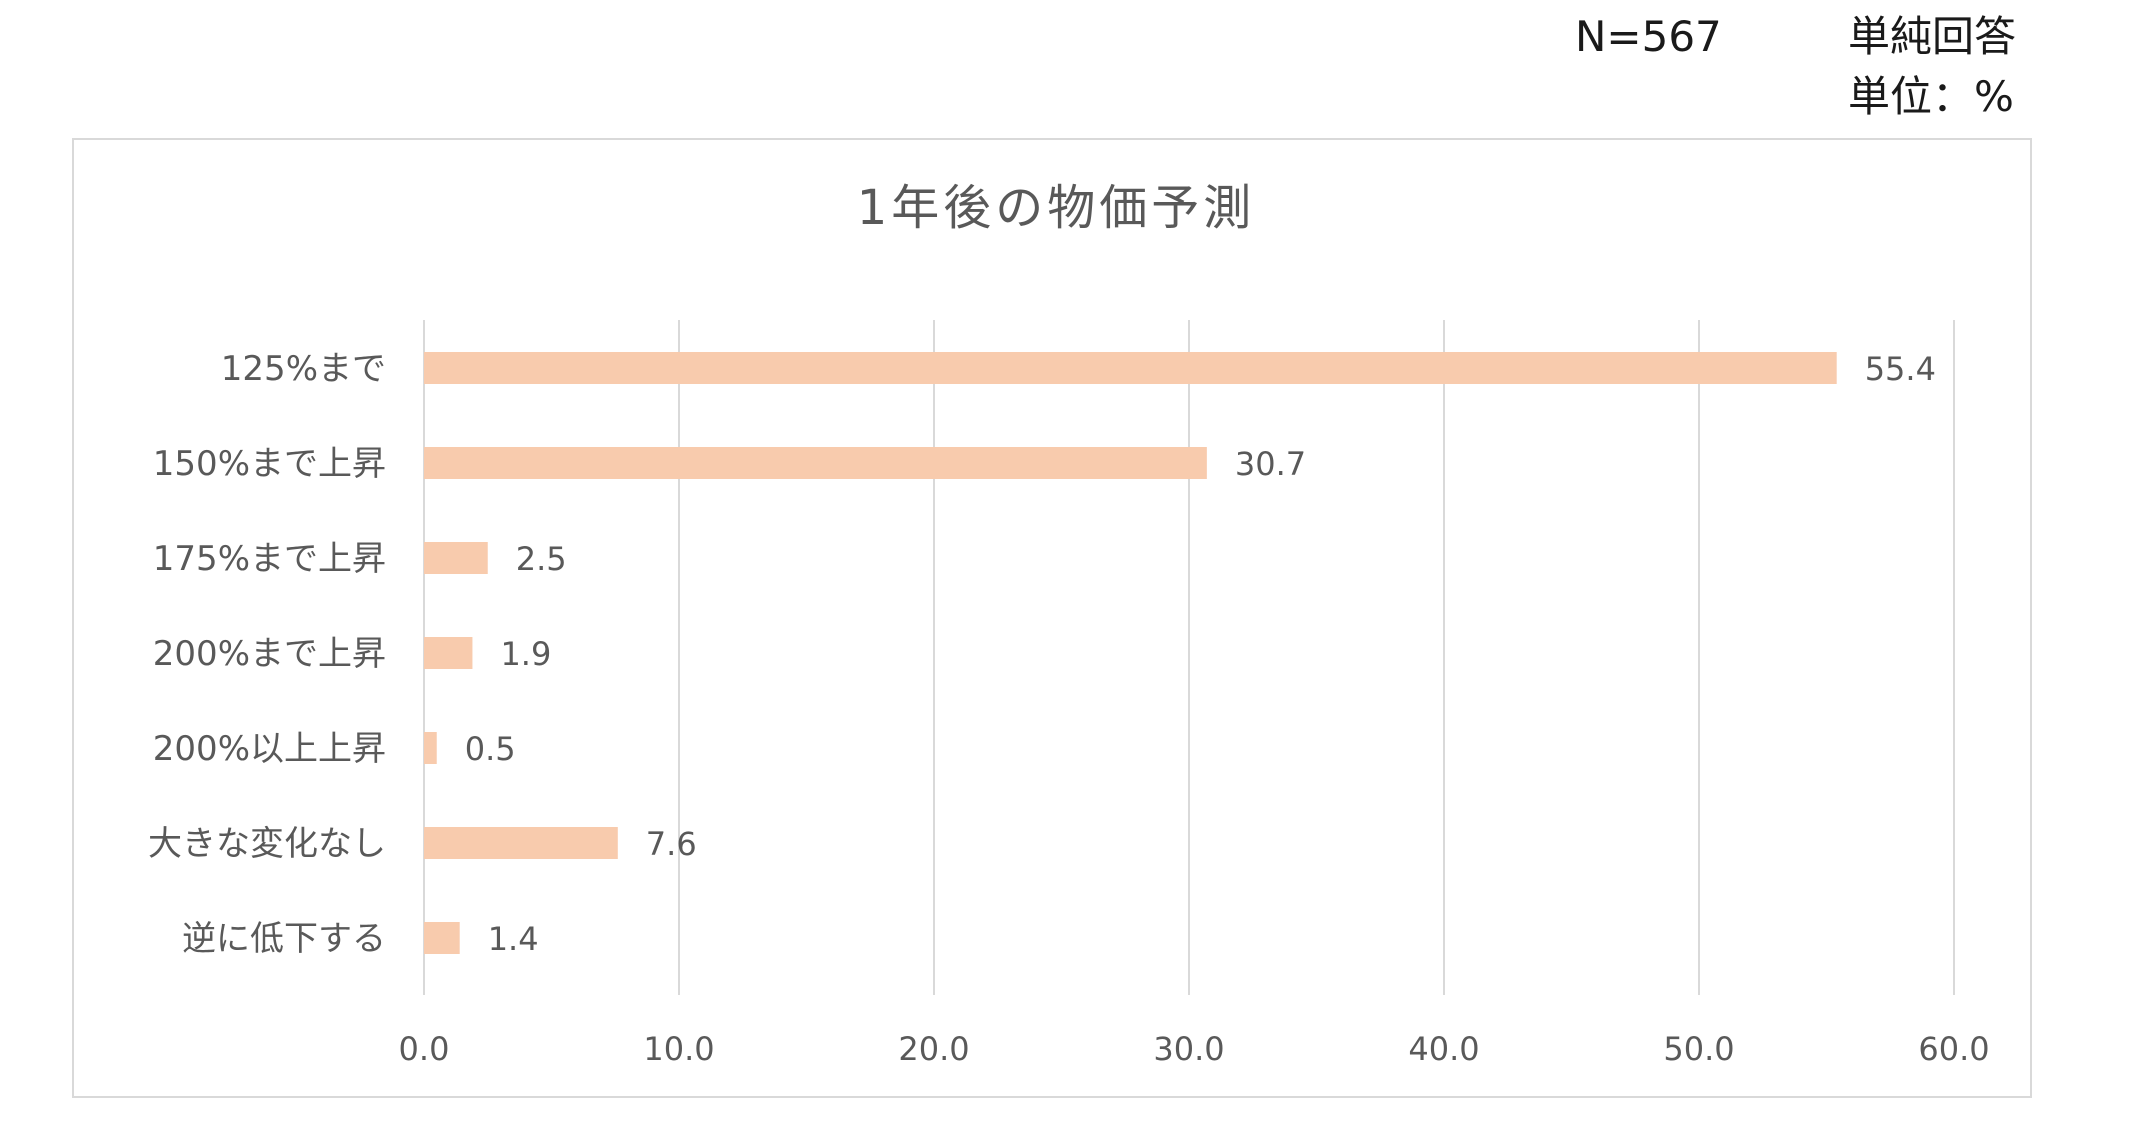 This screenshot has height=1134, width=2145. I want to click on category-label: 逆に低下する, so click(284, 939).